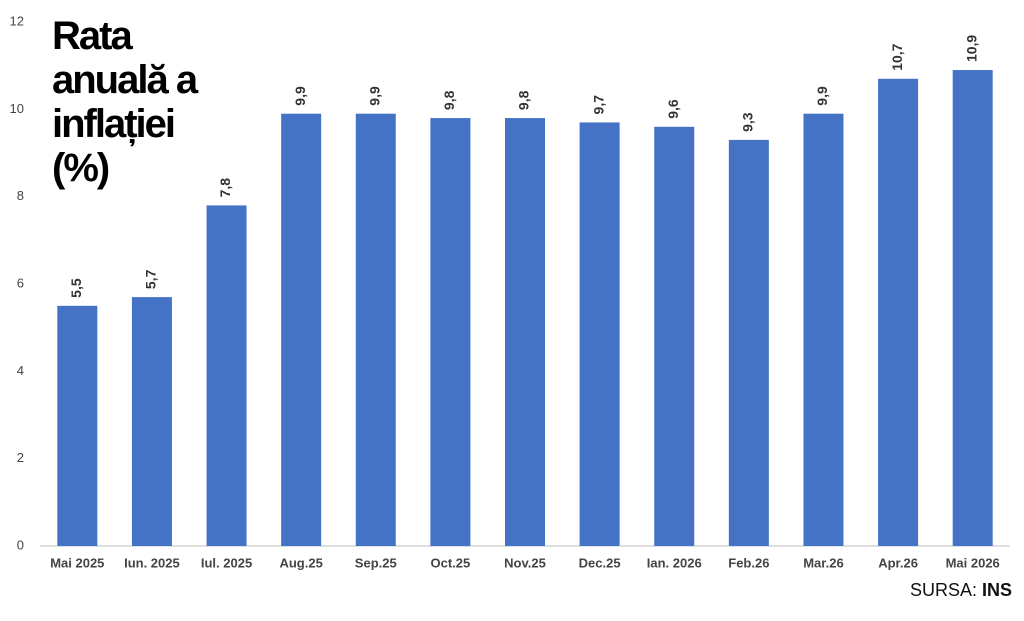 This screenshot has height=621, width=1024. Describe the element at coordinates (300, 562) in the screenshot. I see `x-tick-label: Aug.25` at that location.